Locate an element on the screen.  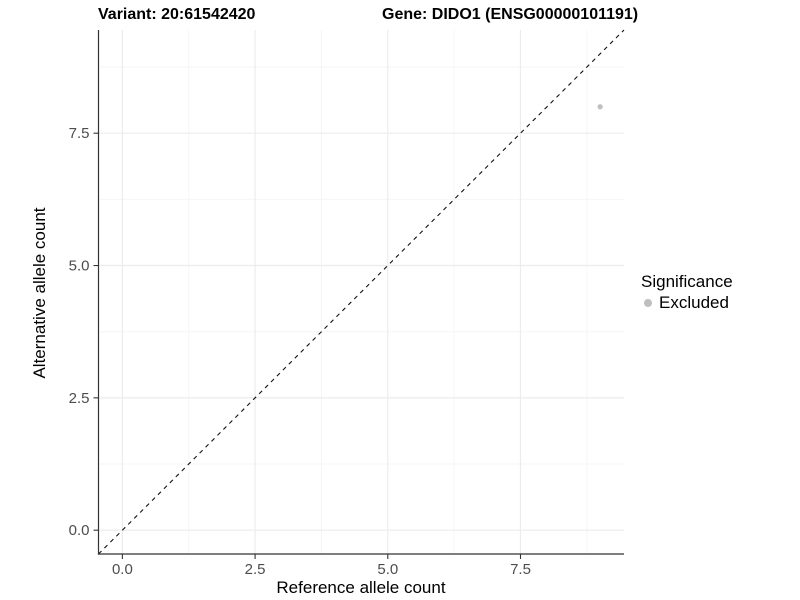
y-tick-label: 7.5 is located at coordinates (79, 133).